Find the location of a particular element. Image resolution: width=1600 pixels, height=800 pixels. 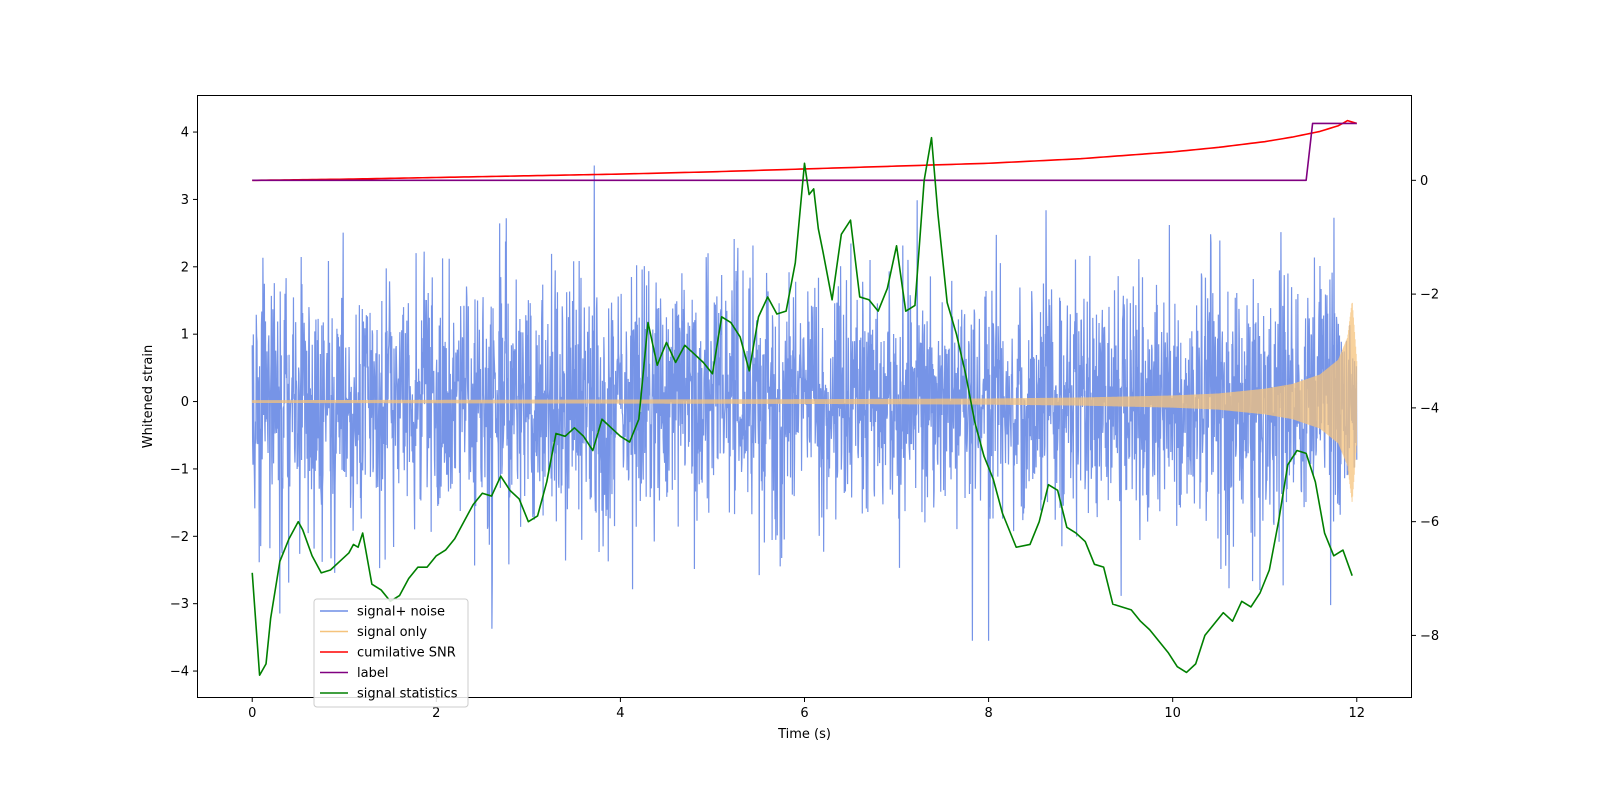

y-left-tick-label: −1 is located at coordinates (179, 469).